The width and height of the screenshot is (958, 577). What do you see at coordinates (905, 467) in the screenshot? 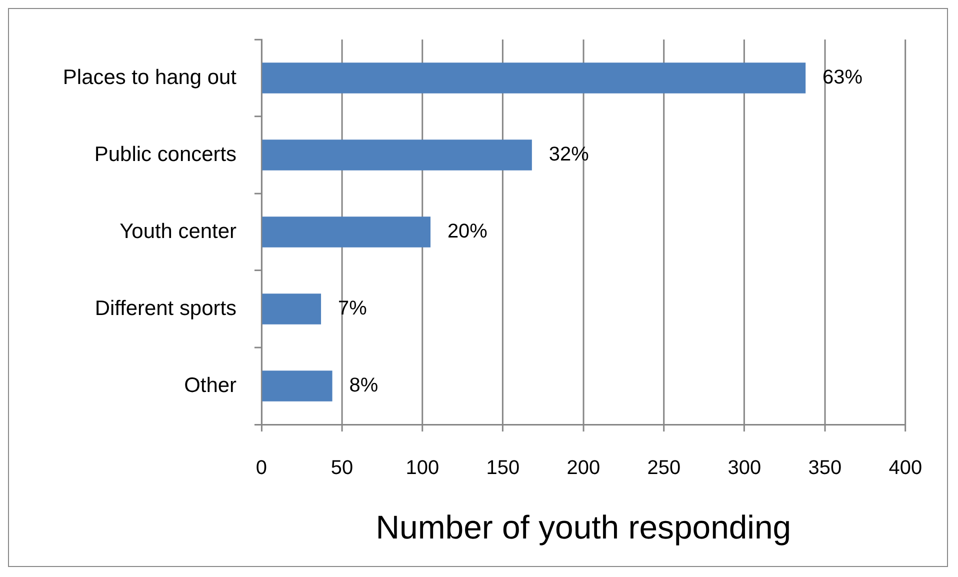
I see `x-tick-label: 400` at bounding box center [905, 467].